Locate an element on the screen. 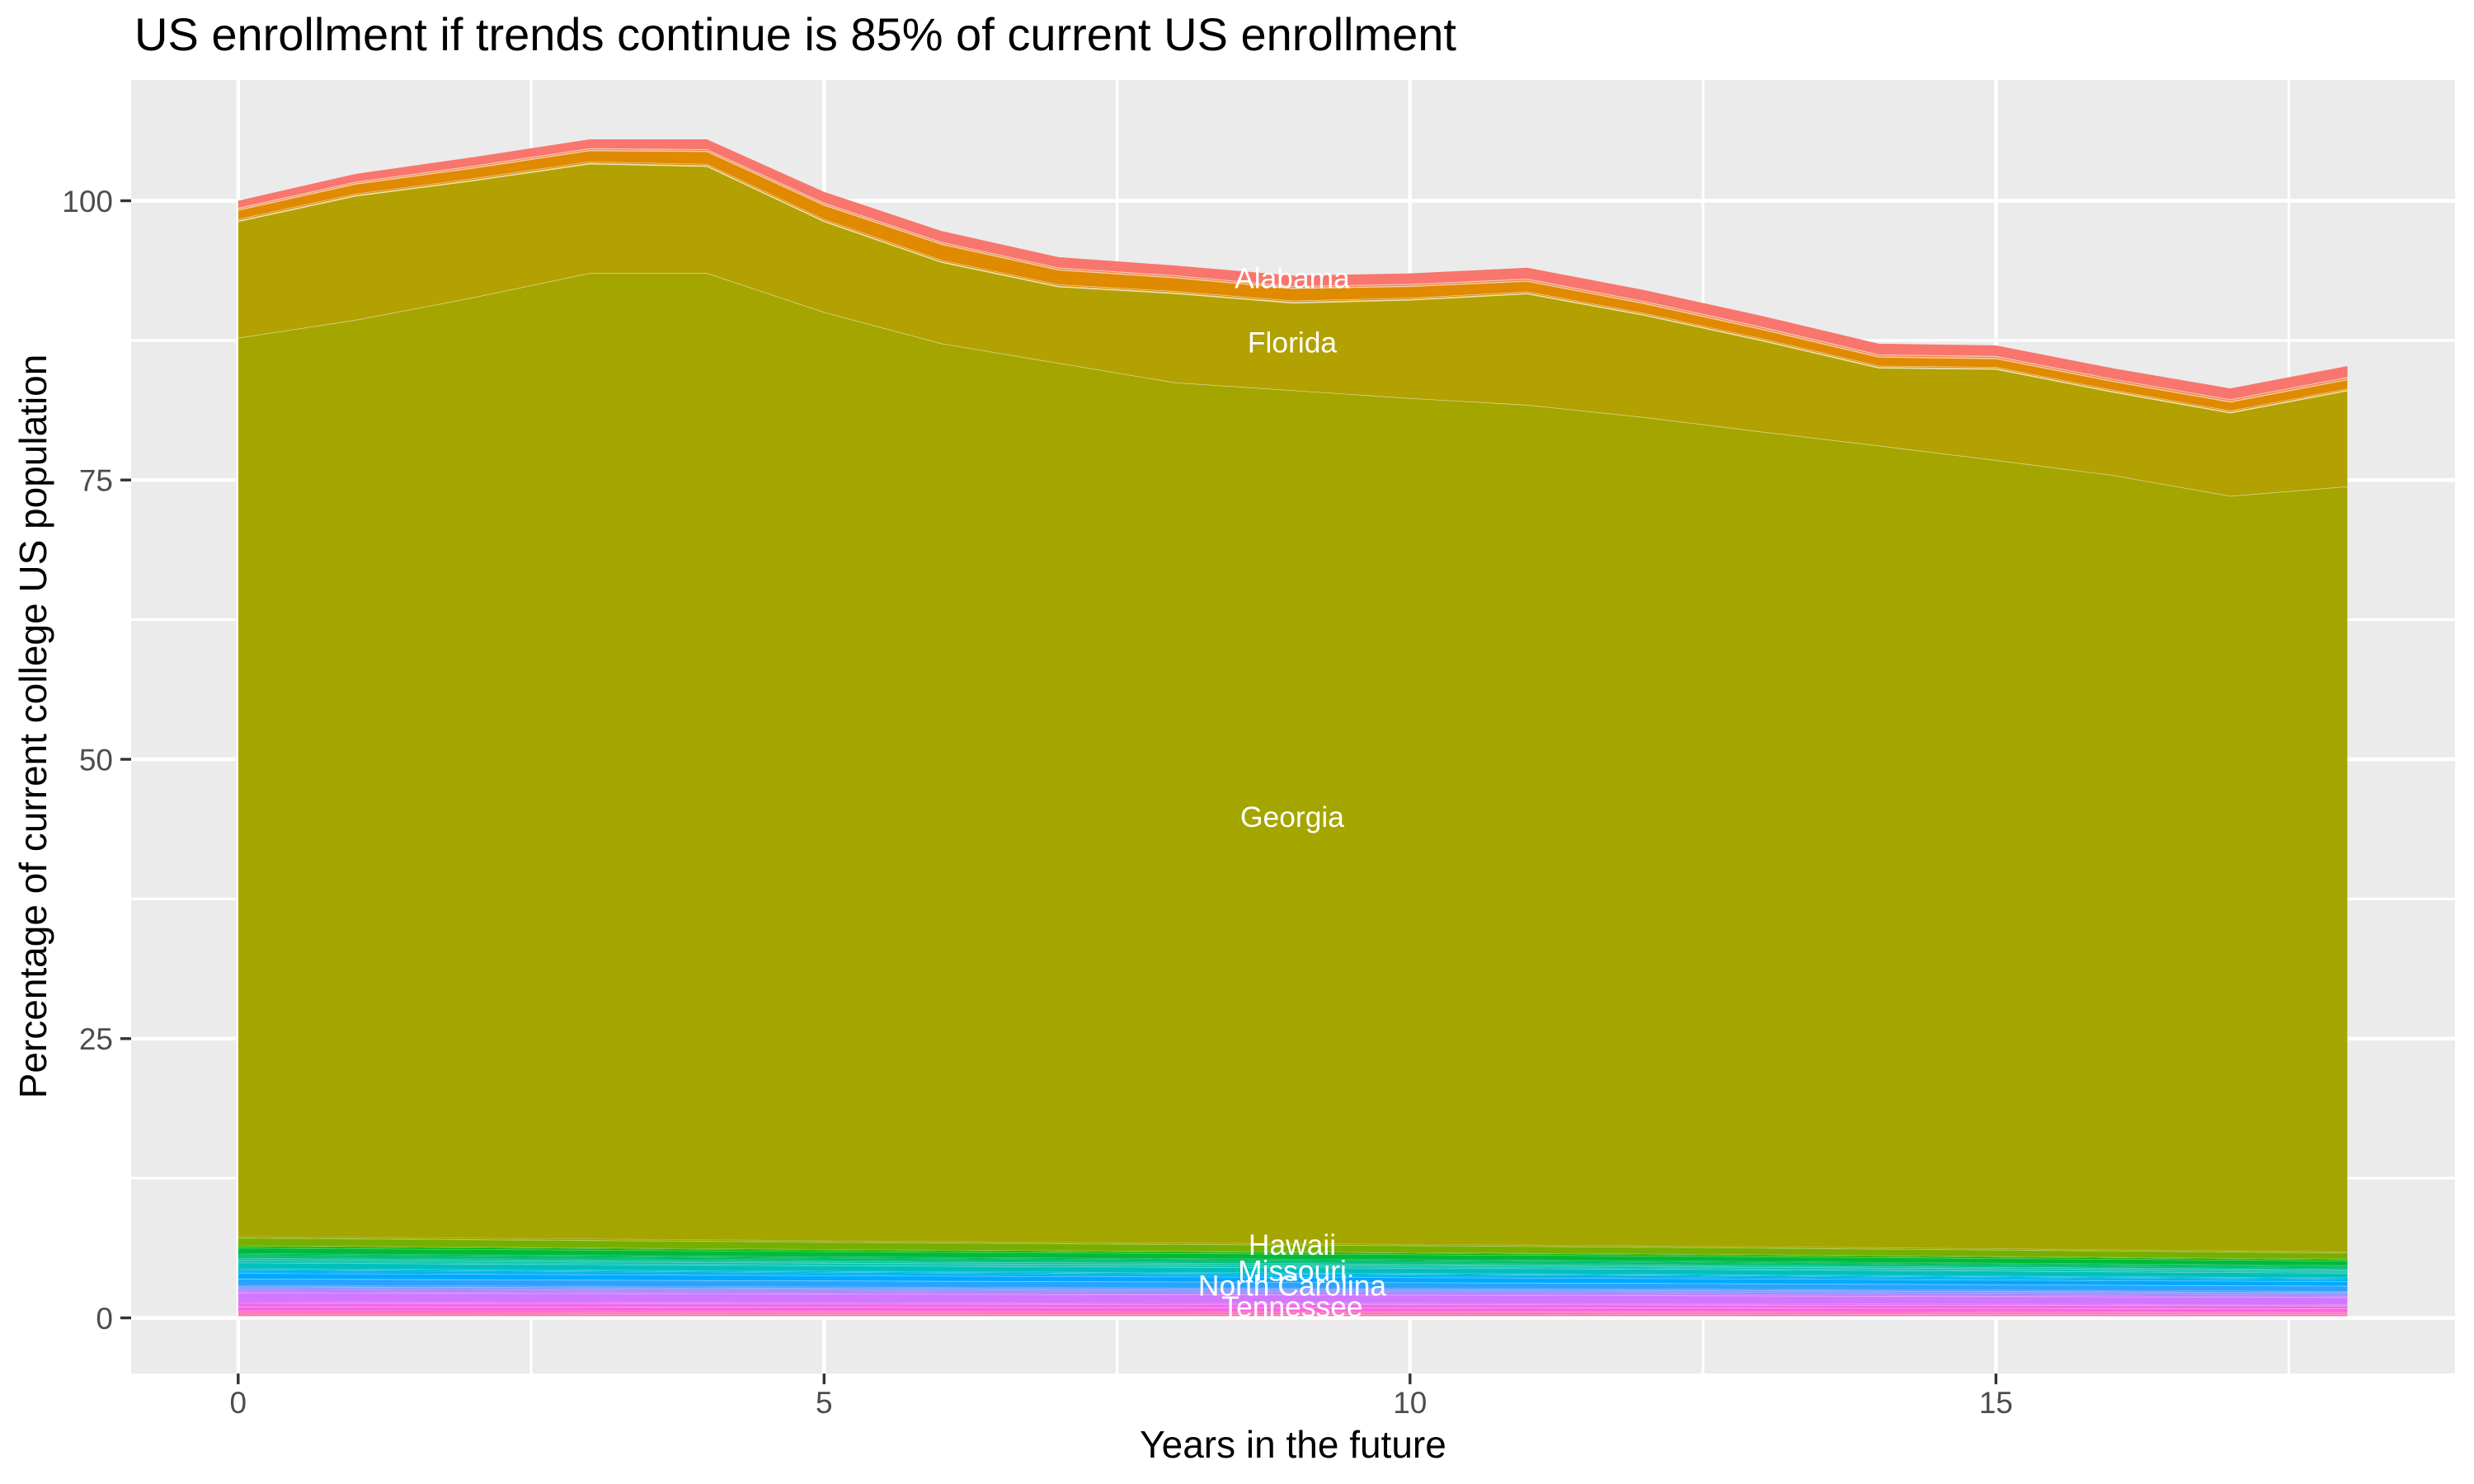  svg-text: Alabama is located at coordinates (1292, 277).